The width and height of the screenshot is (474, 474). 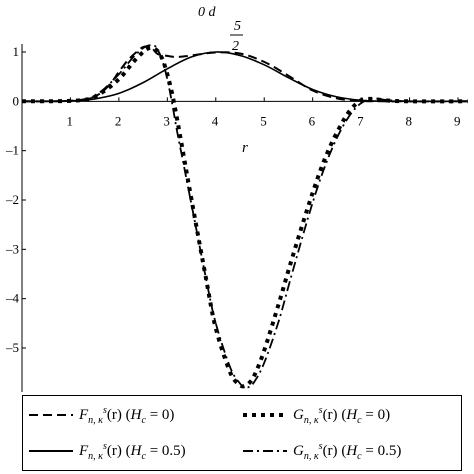 What do you see at coordinates (409, 120) in the screenshot?
I see `x-tick-label: 8` at bounding box center [409, 120].